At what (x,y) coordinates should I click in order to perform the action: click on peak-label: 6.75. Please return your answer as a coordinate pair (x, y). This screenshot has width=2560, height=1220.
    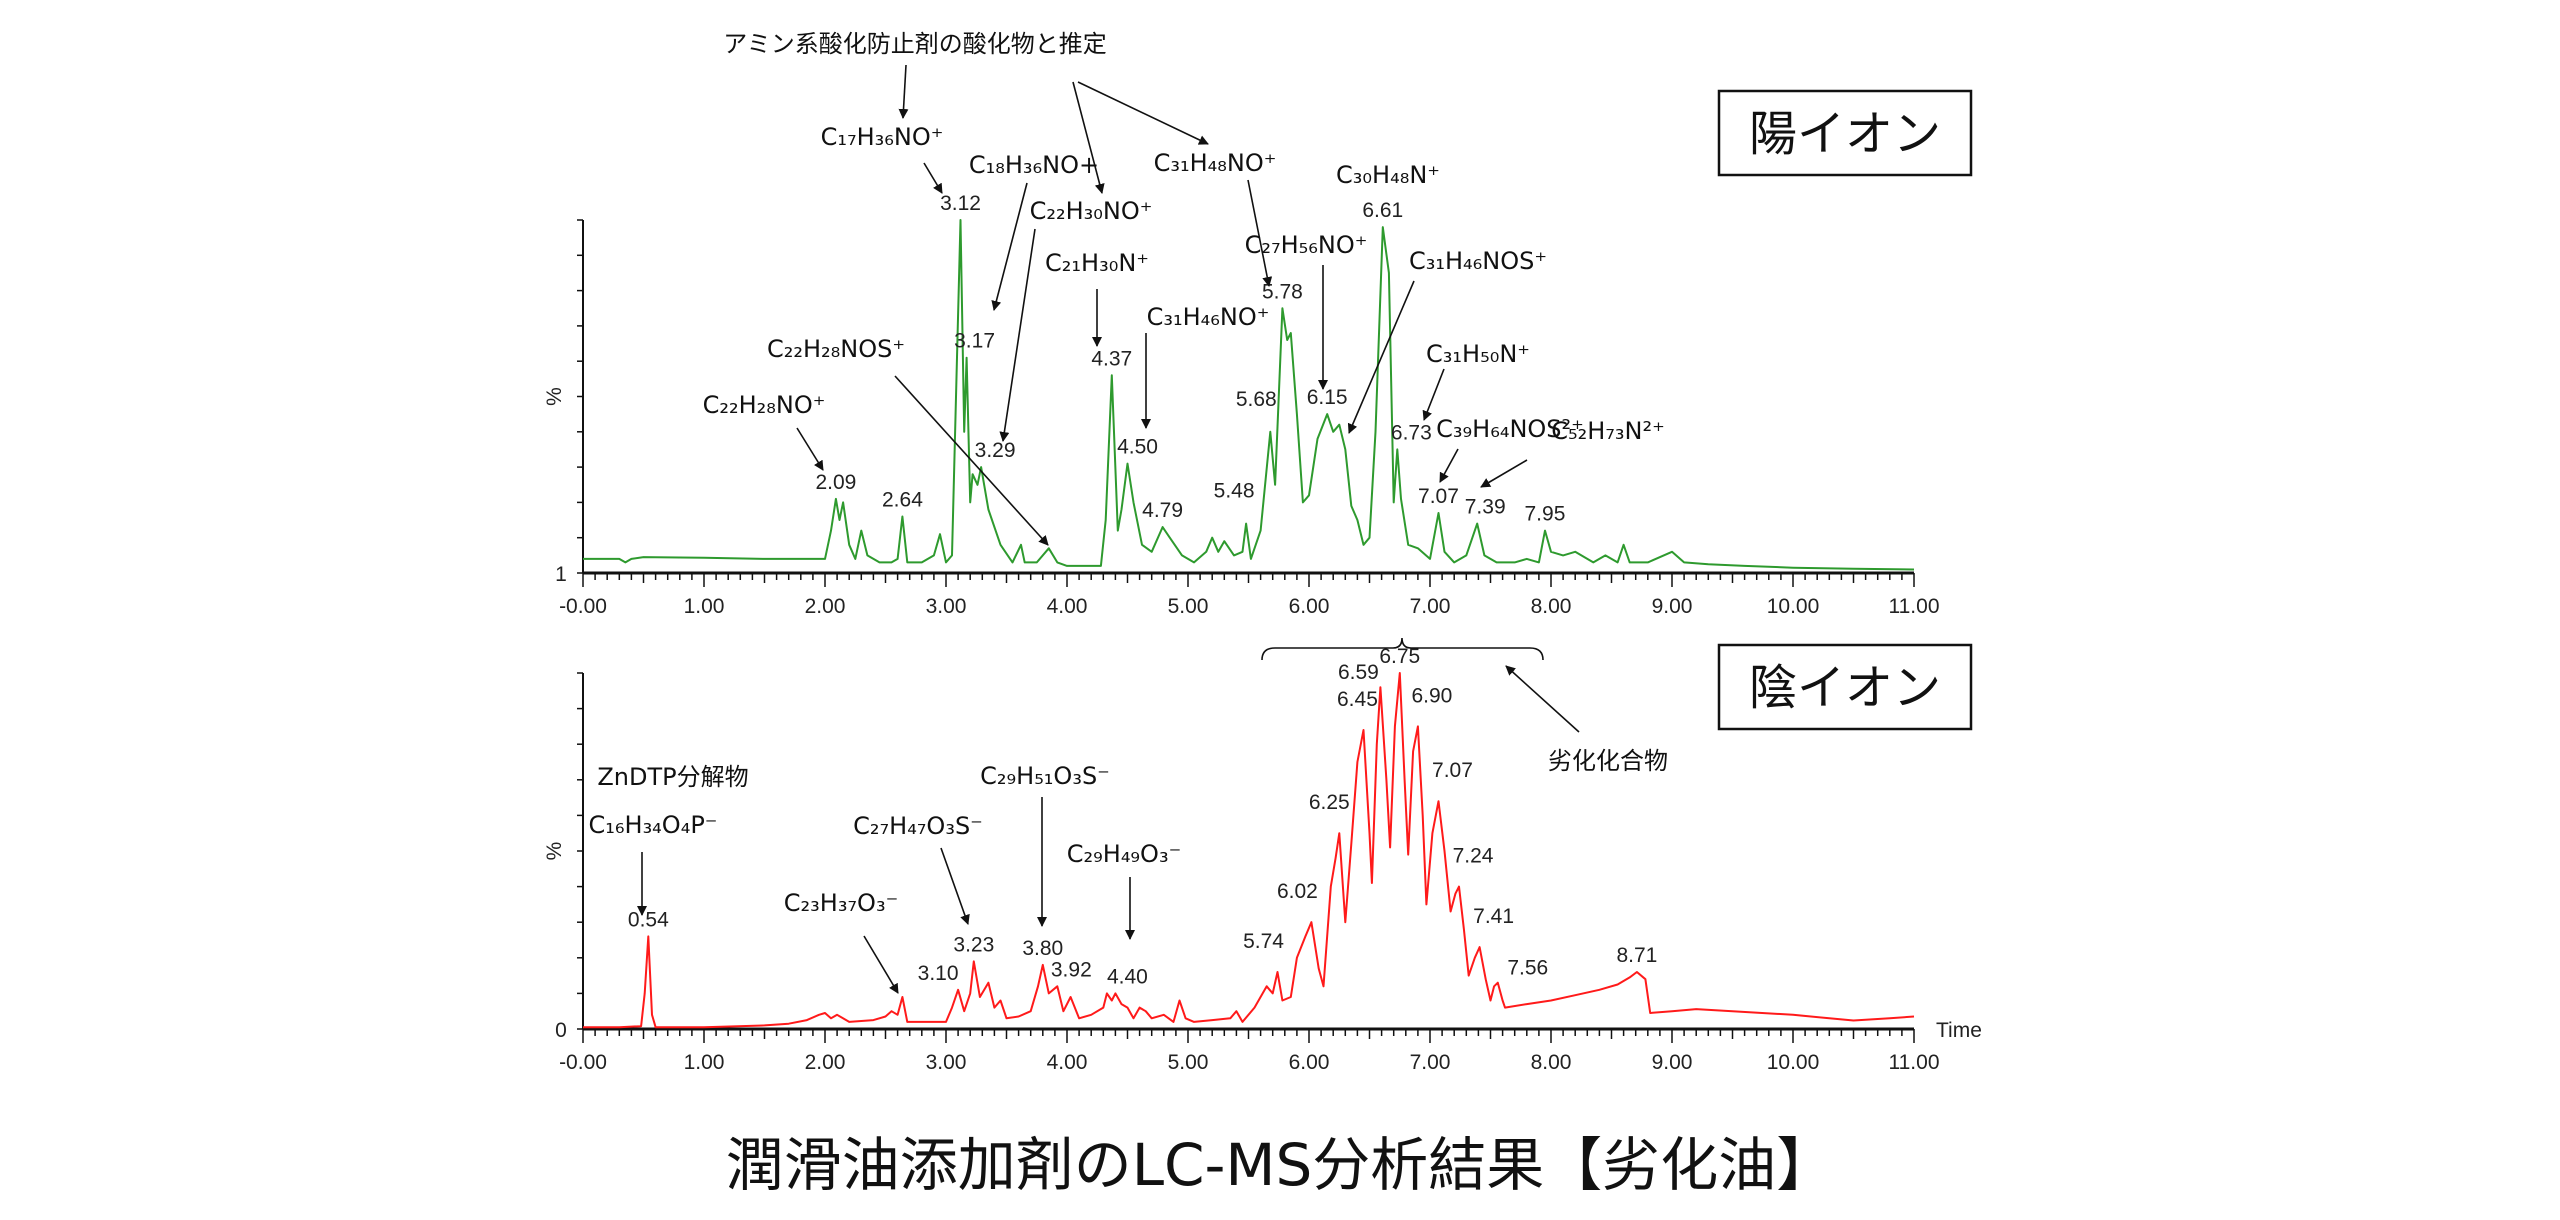
    Looking at the image, I should click on (1399, 656).